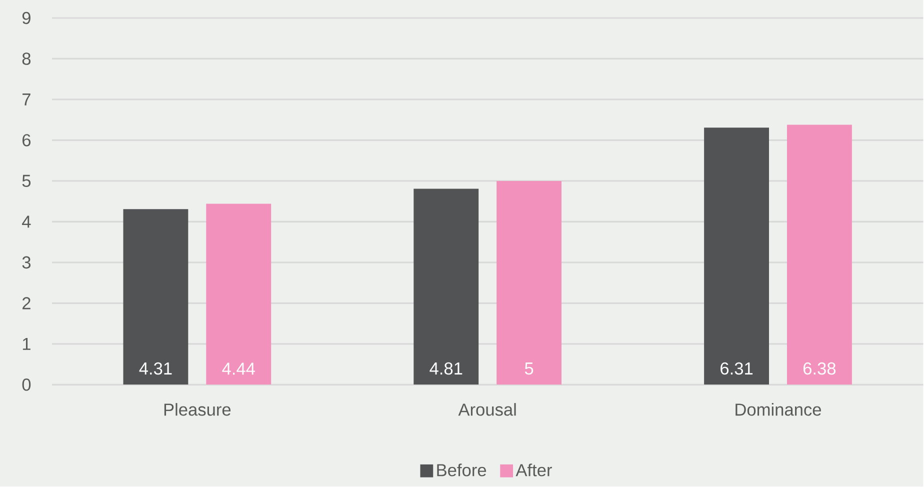 This screenshot has width=924, height=487. Describe the element at coordinates (26, 303) in the screenshot. I see `y-tick-label: 2` at that location.